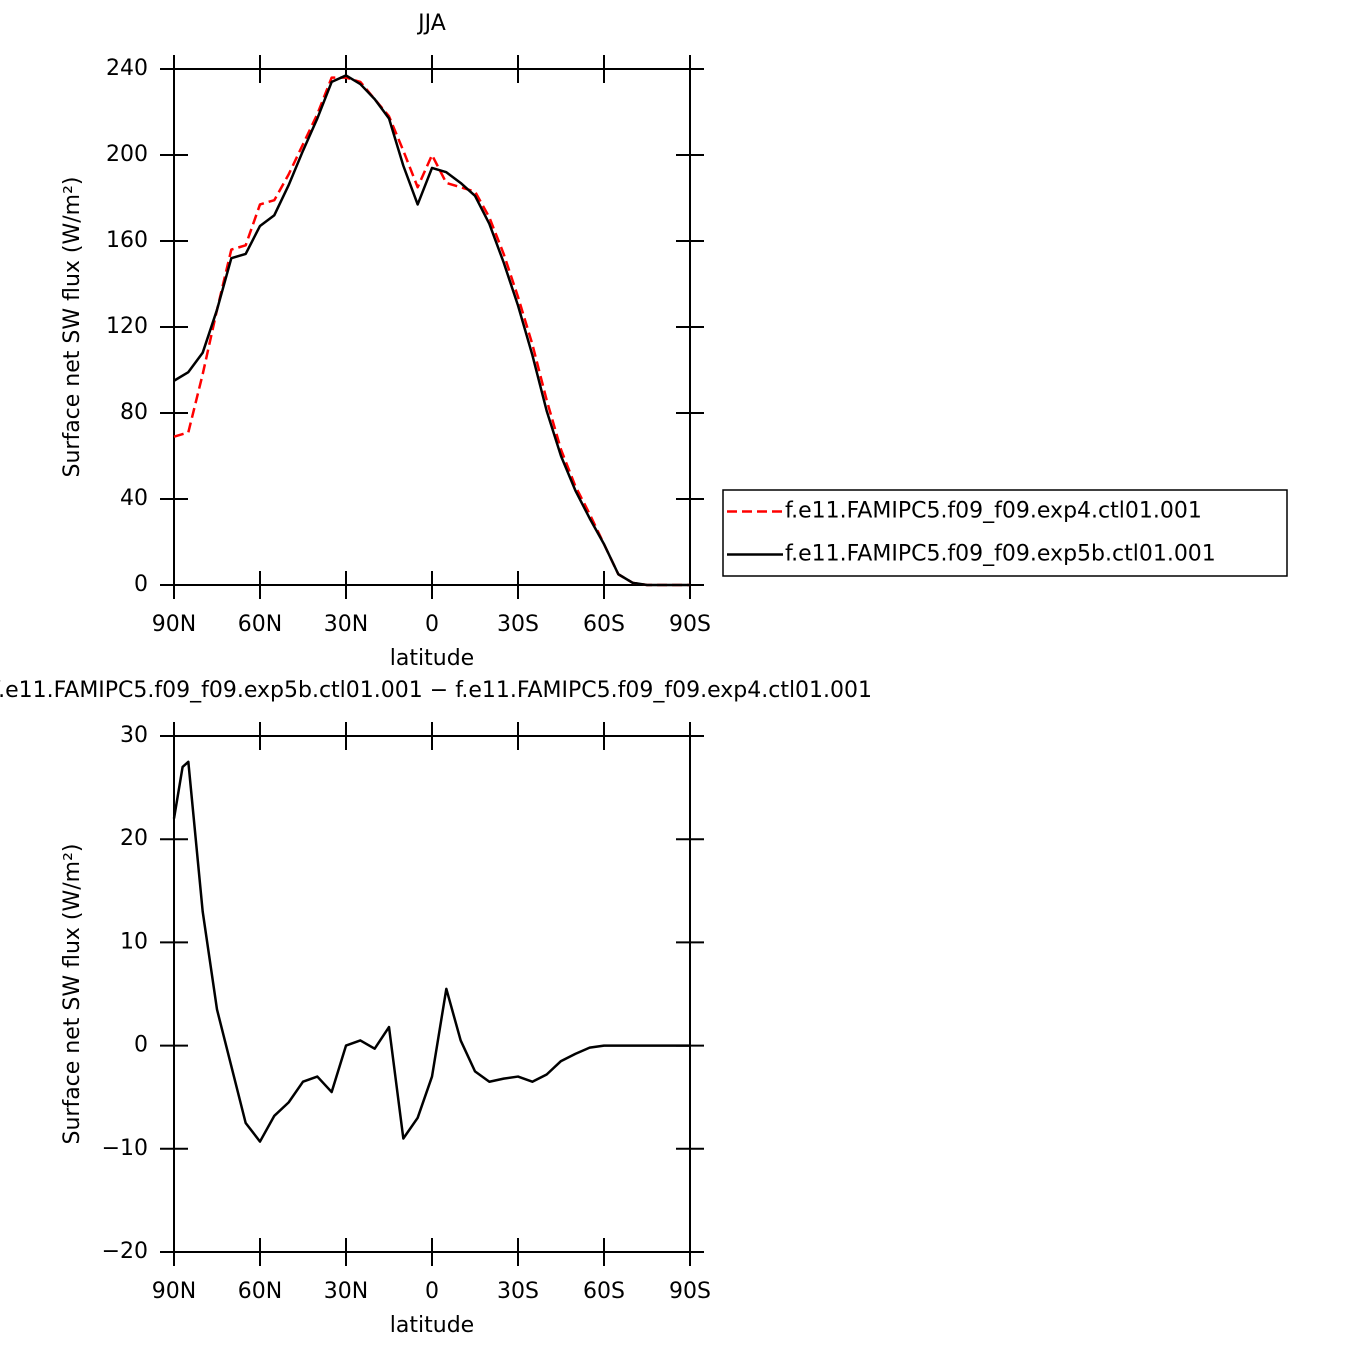 Image resolution: width=1347 pixels, height=1347 pixels. What do you see at coordinates (993, 511) in the screenshot?
I see `legend-label: f.e11.FAMIPC5.f09_f09.exp4.ctl01.001` at bounding box center [993, 511].